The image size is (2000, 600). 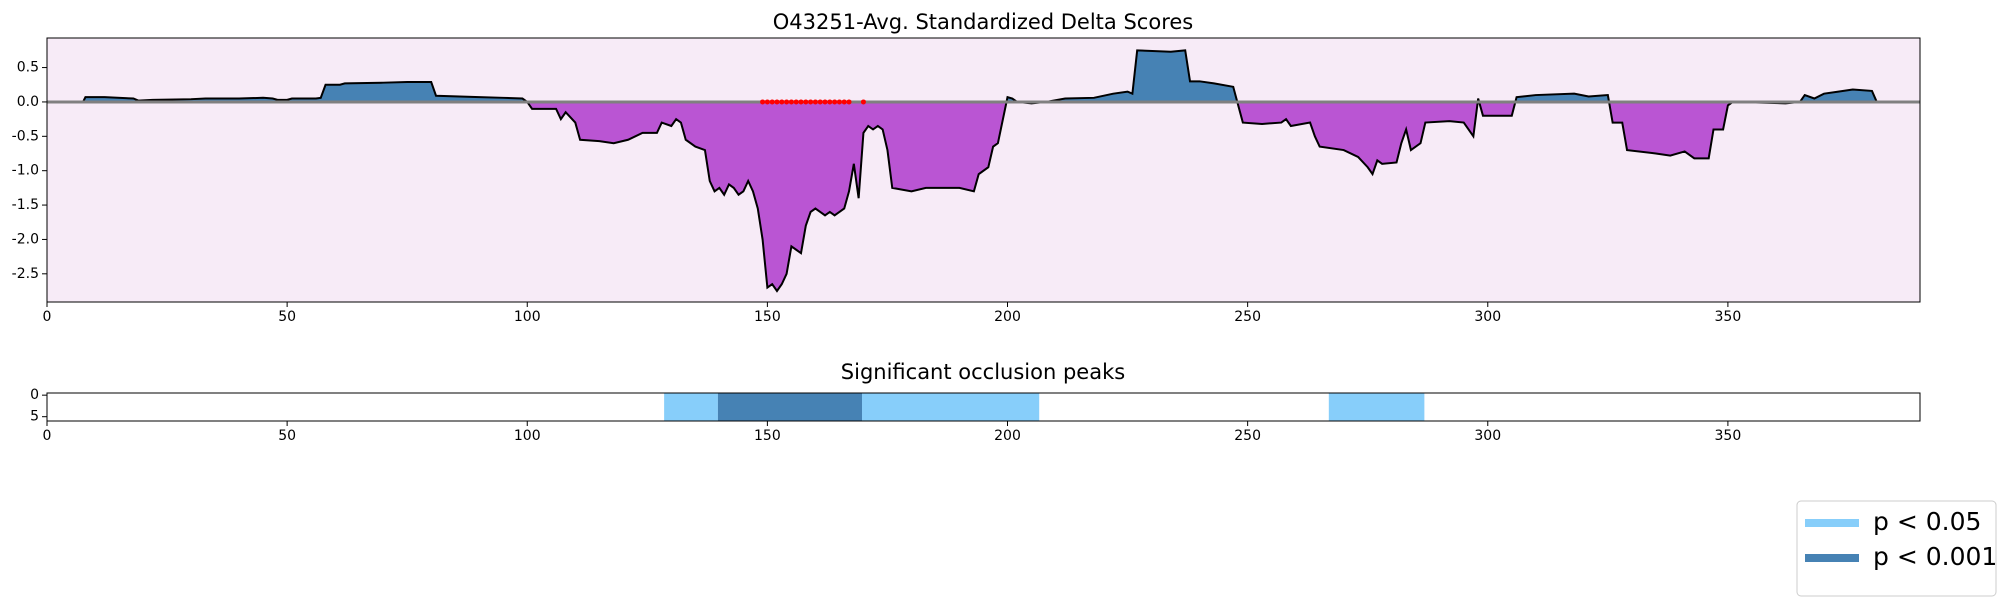 I want to click on y-tick-label: -1.5, so click(x=25, y=205).